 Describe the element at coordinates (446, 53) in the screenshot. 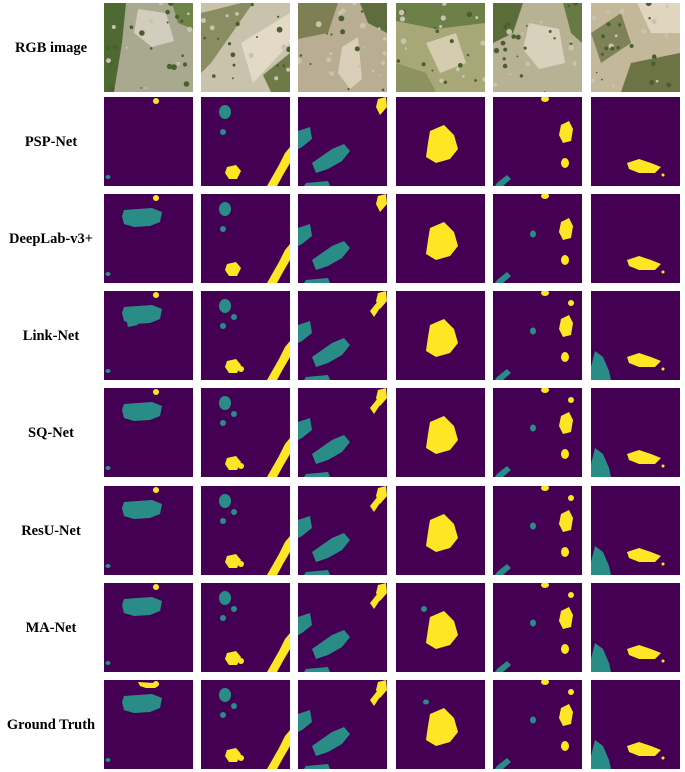

I see `terrain-patch` at that location.